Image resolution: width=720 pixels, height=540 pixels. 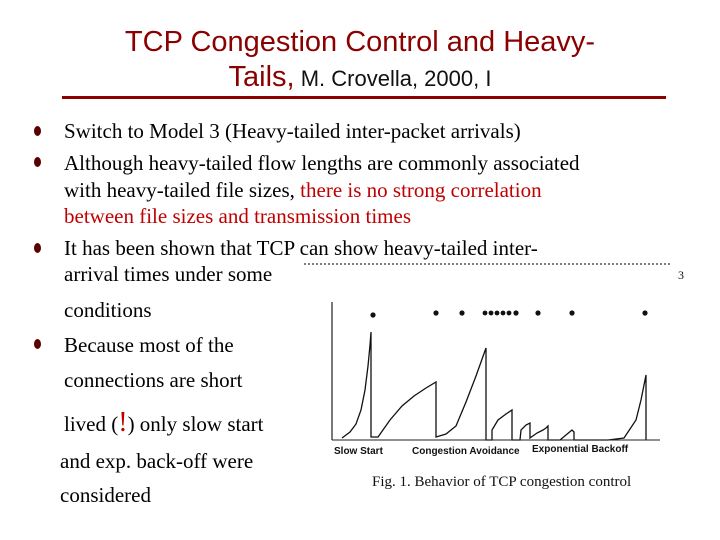 I want to click on bullet-2-line-2-plain: with heavy-tailed file sizes,, so click(x=182, y=190).